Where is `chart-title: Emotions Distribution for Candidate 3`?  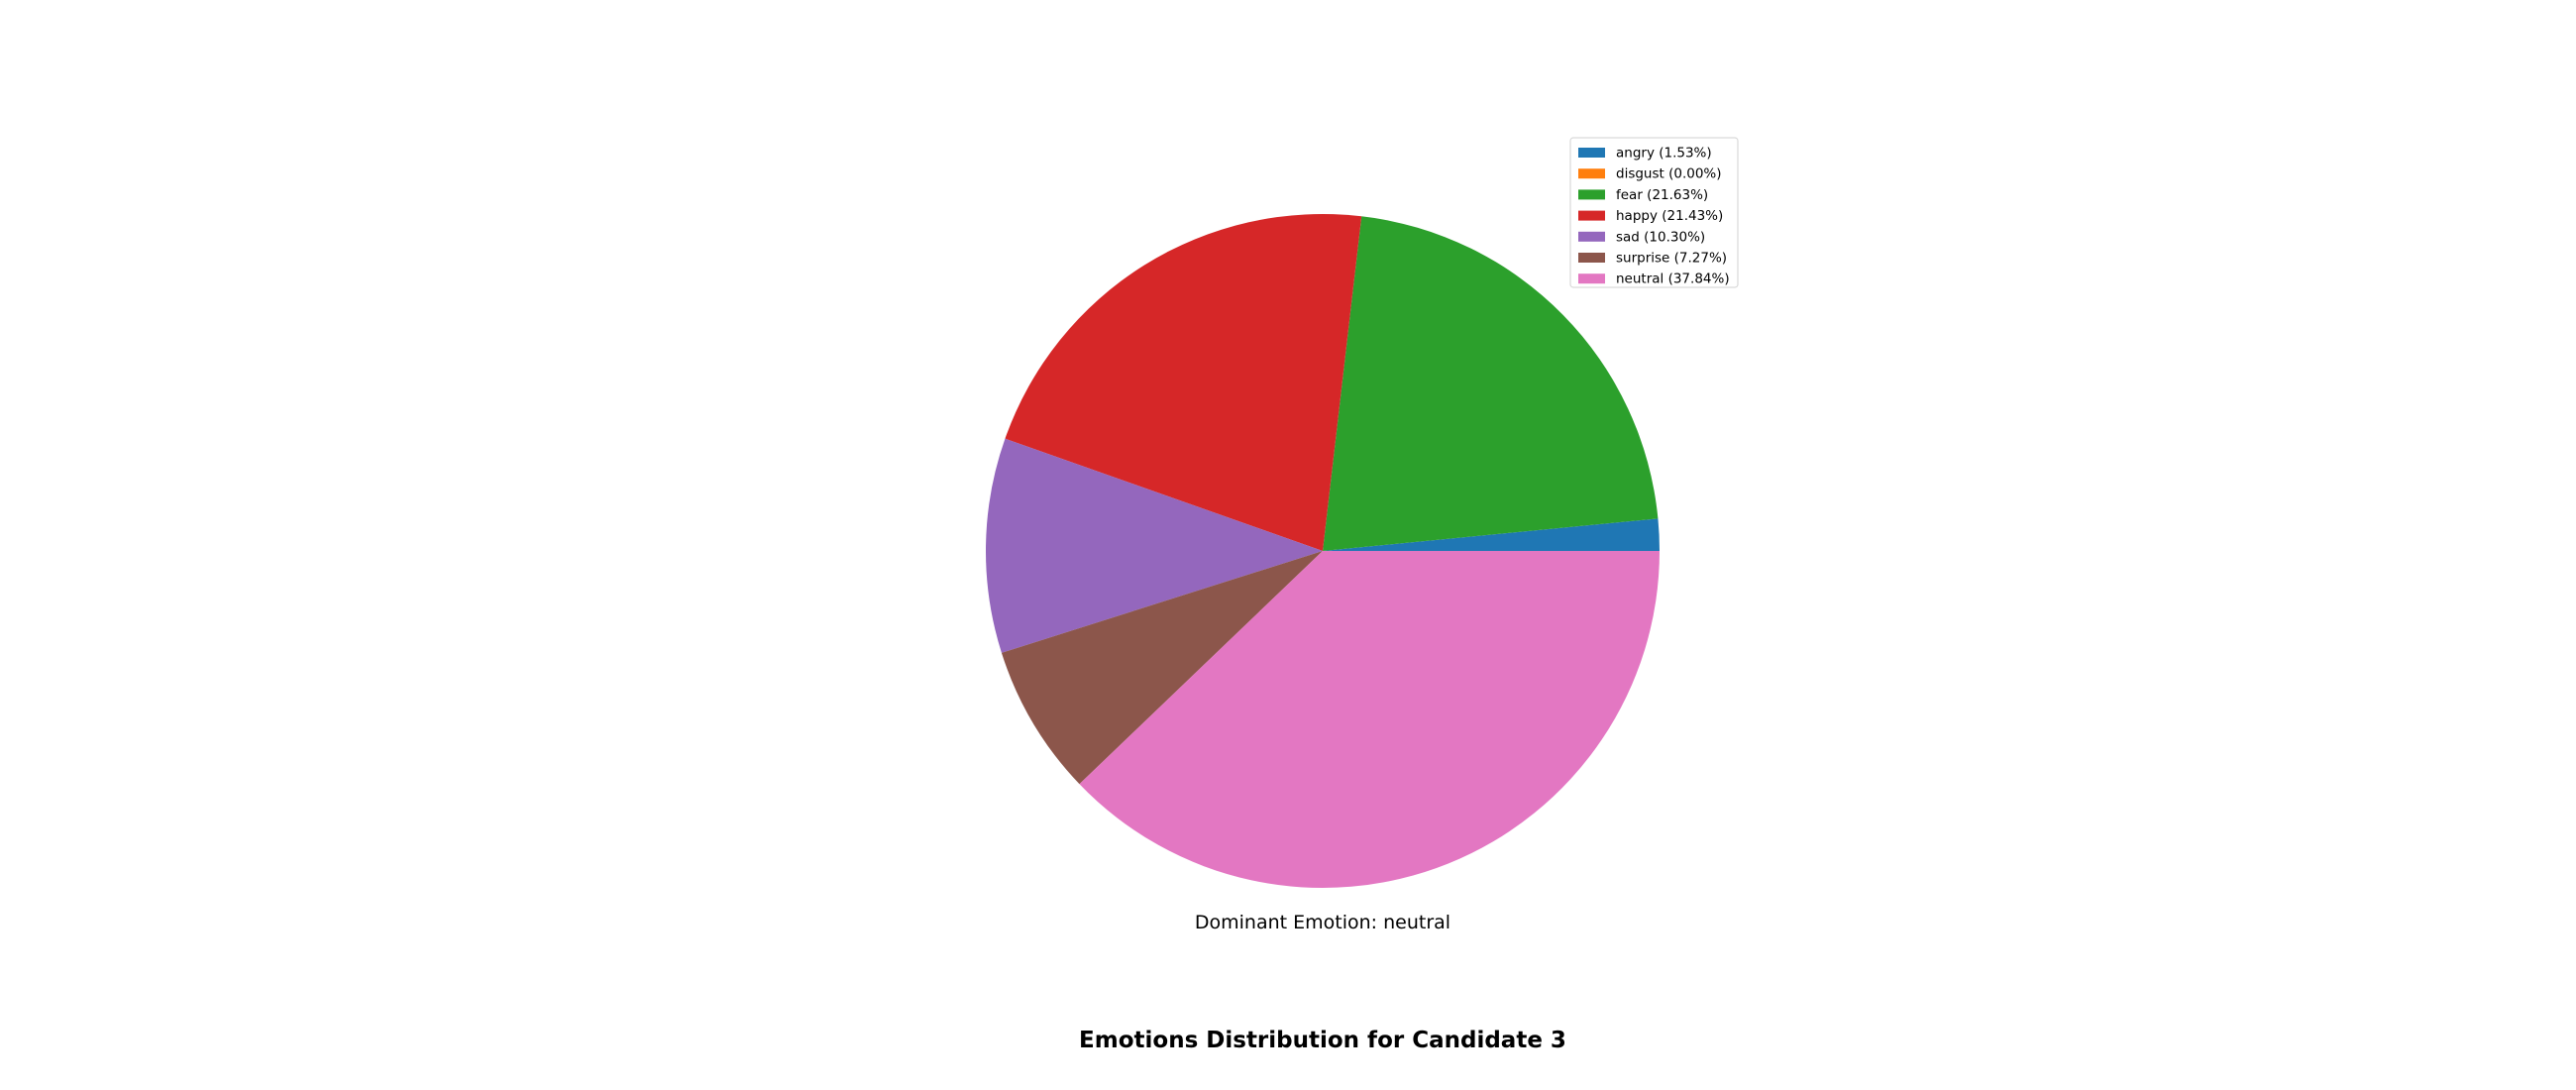
chart-title: Emotions Distribution for Candidate 3 is located at coordinates (1322, 1040).